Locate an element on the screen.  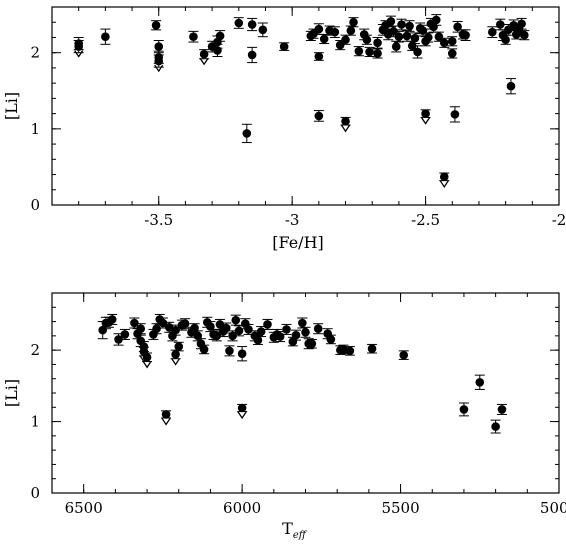
teff-y-axis-label: [Li] is located at coordinates (11, 393).